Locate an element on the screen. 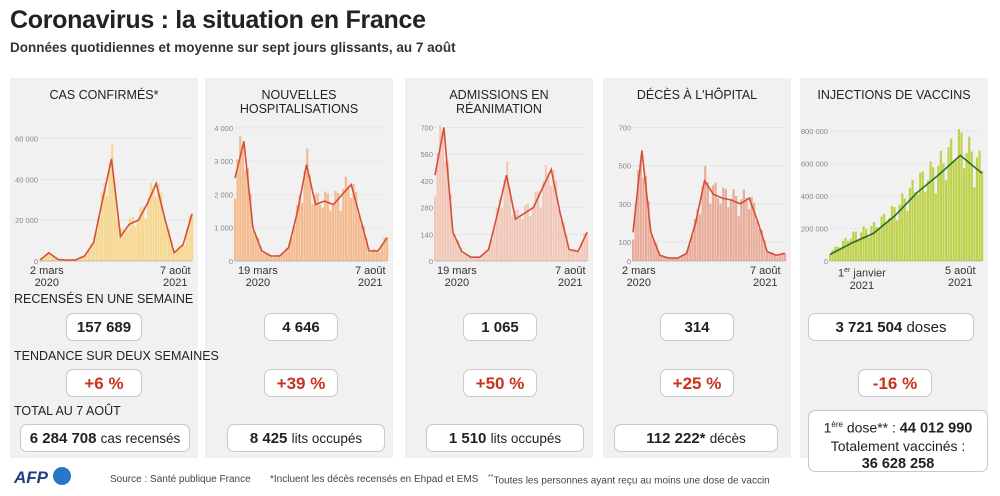 This screenshot has width=1000, height=496. first-dose-line: 1ère dose** : 44 012 990 is located at coordinates (898, 427).